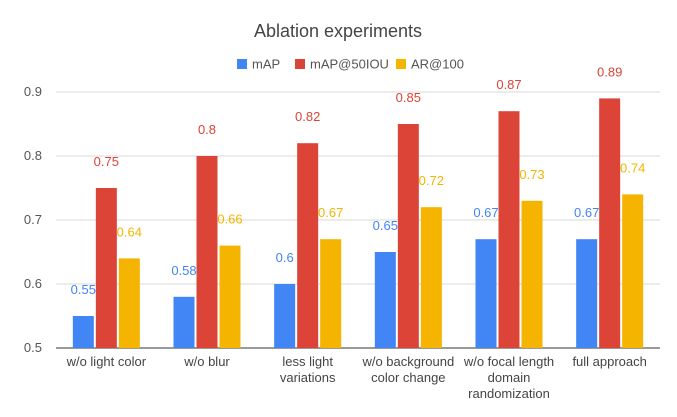 This screenshot has width=677, height=417. I want to click on category-label: w/o focal length domain randomization, so click(508, 377).